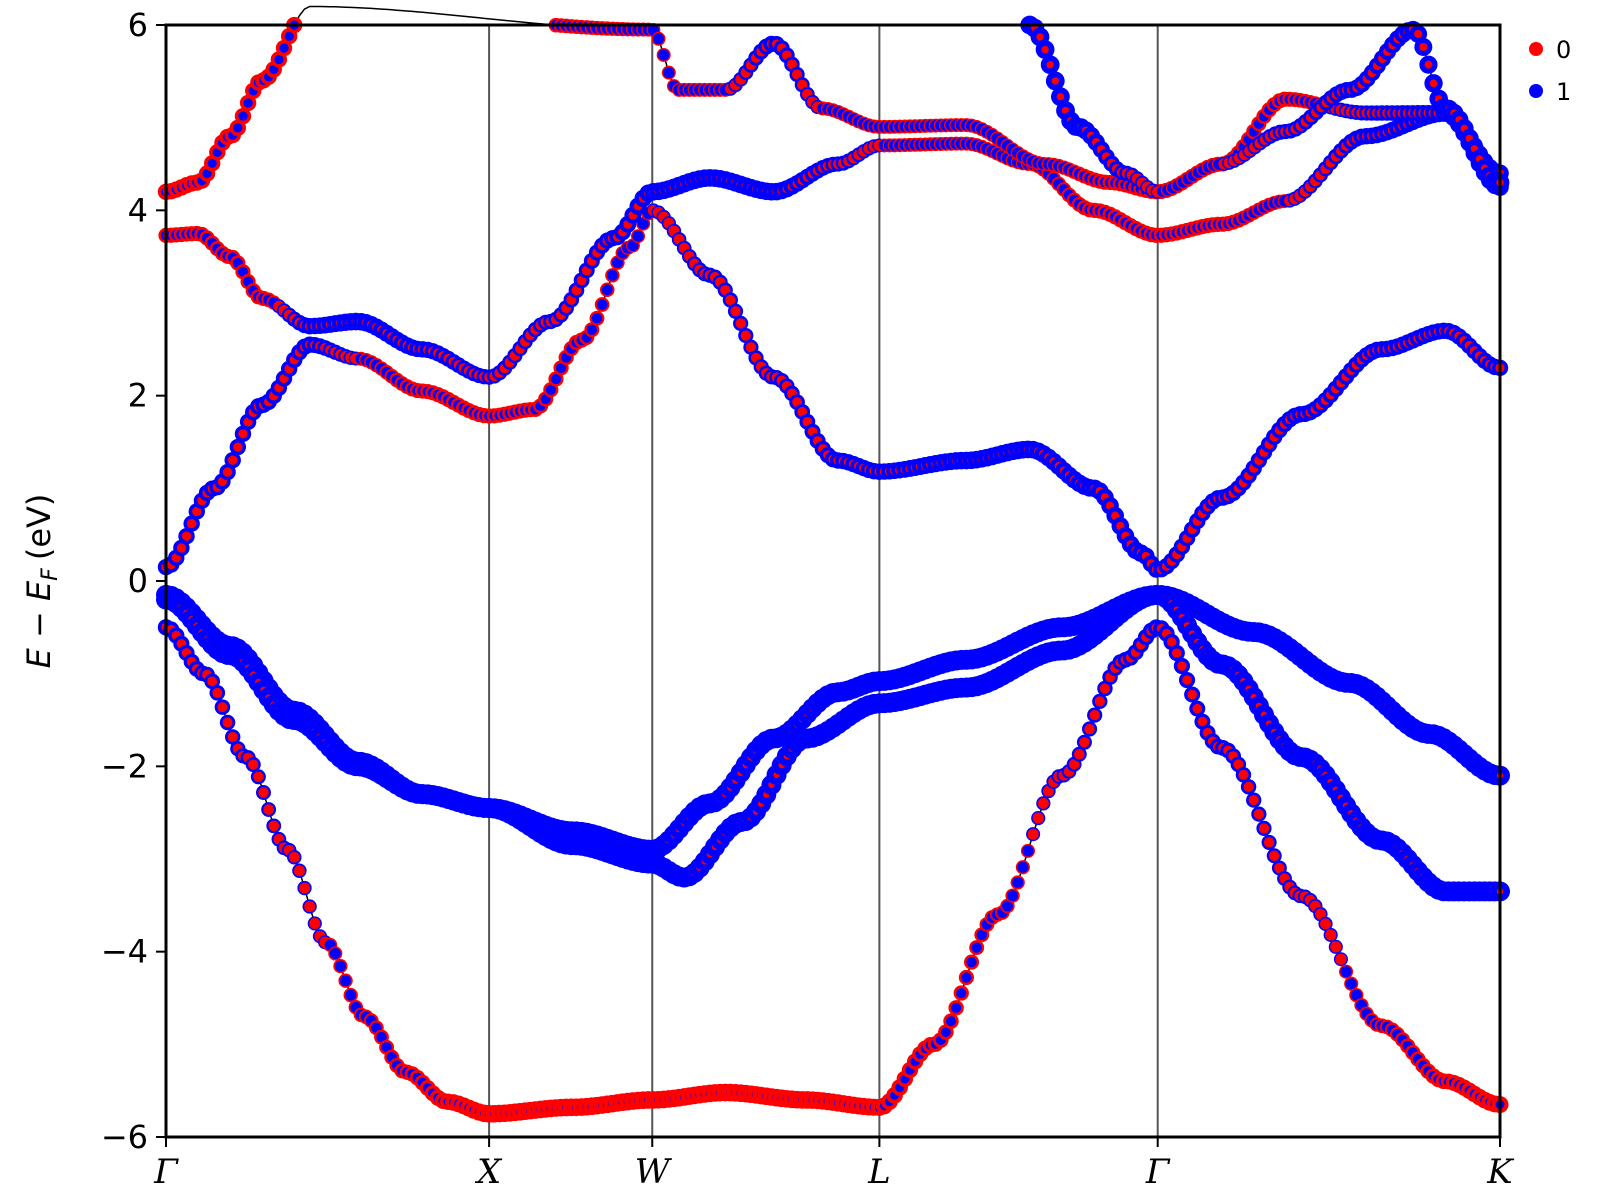 Image resolution: width=1600 pixels, height=1200 pixels. I want to click on x-tick-label: L, so click(879, 1172).